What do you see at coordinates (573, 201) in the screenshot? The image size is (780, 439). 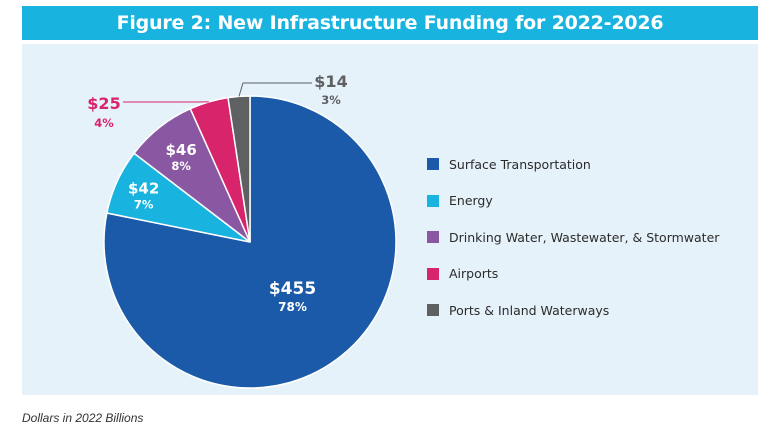 I see `legend-item-energy: Energy` at bounding box center [573, 201].